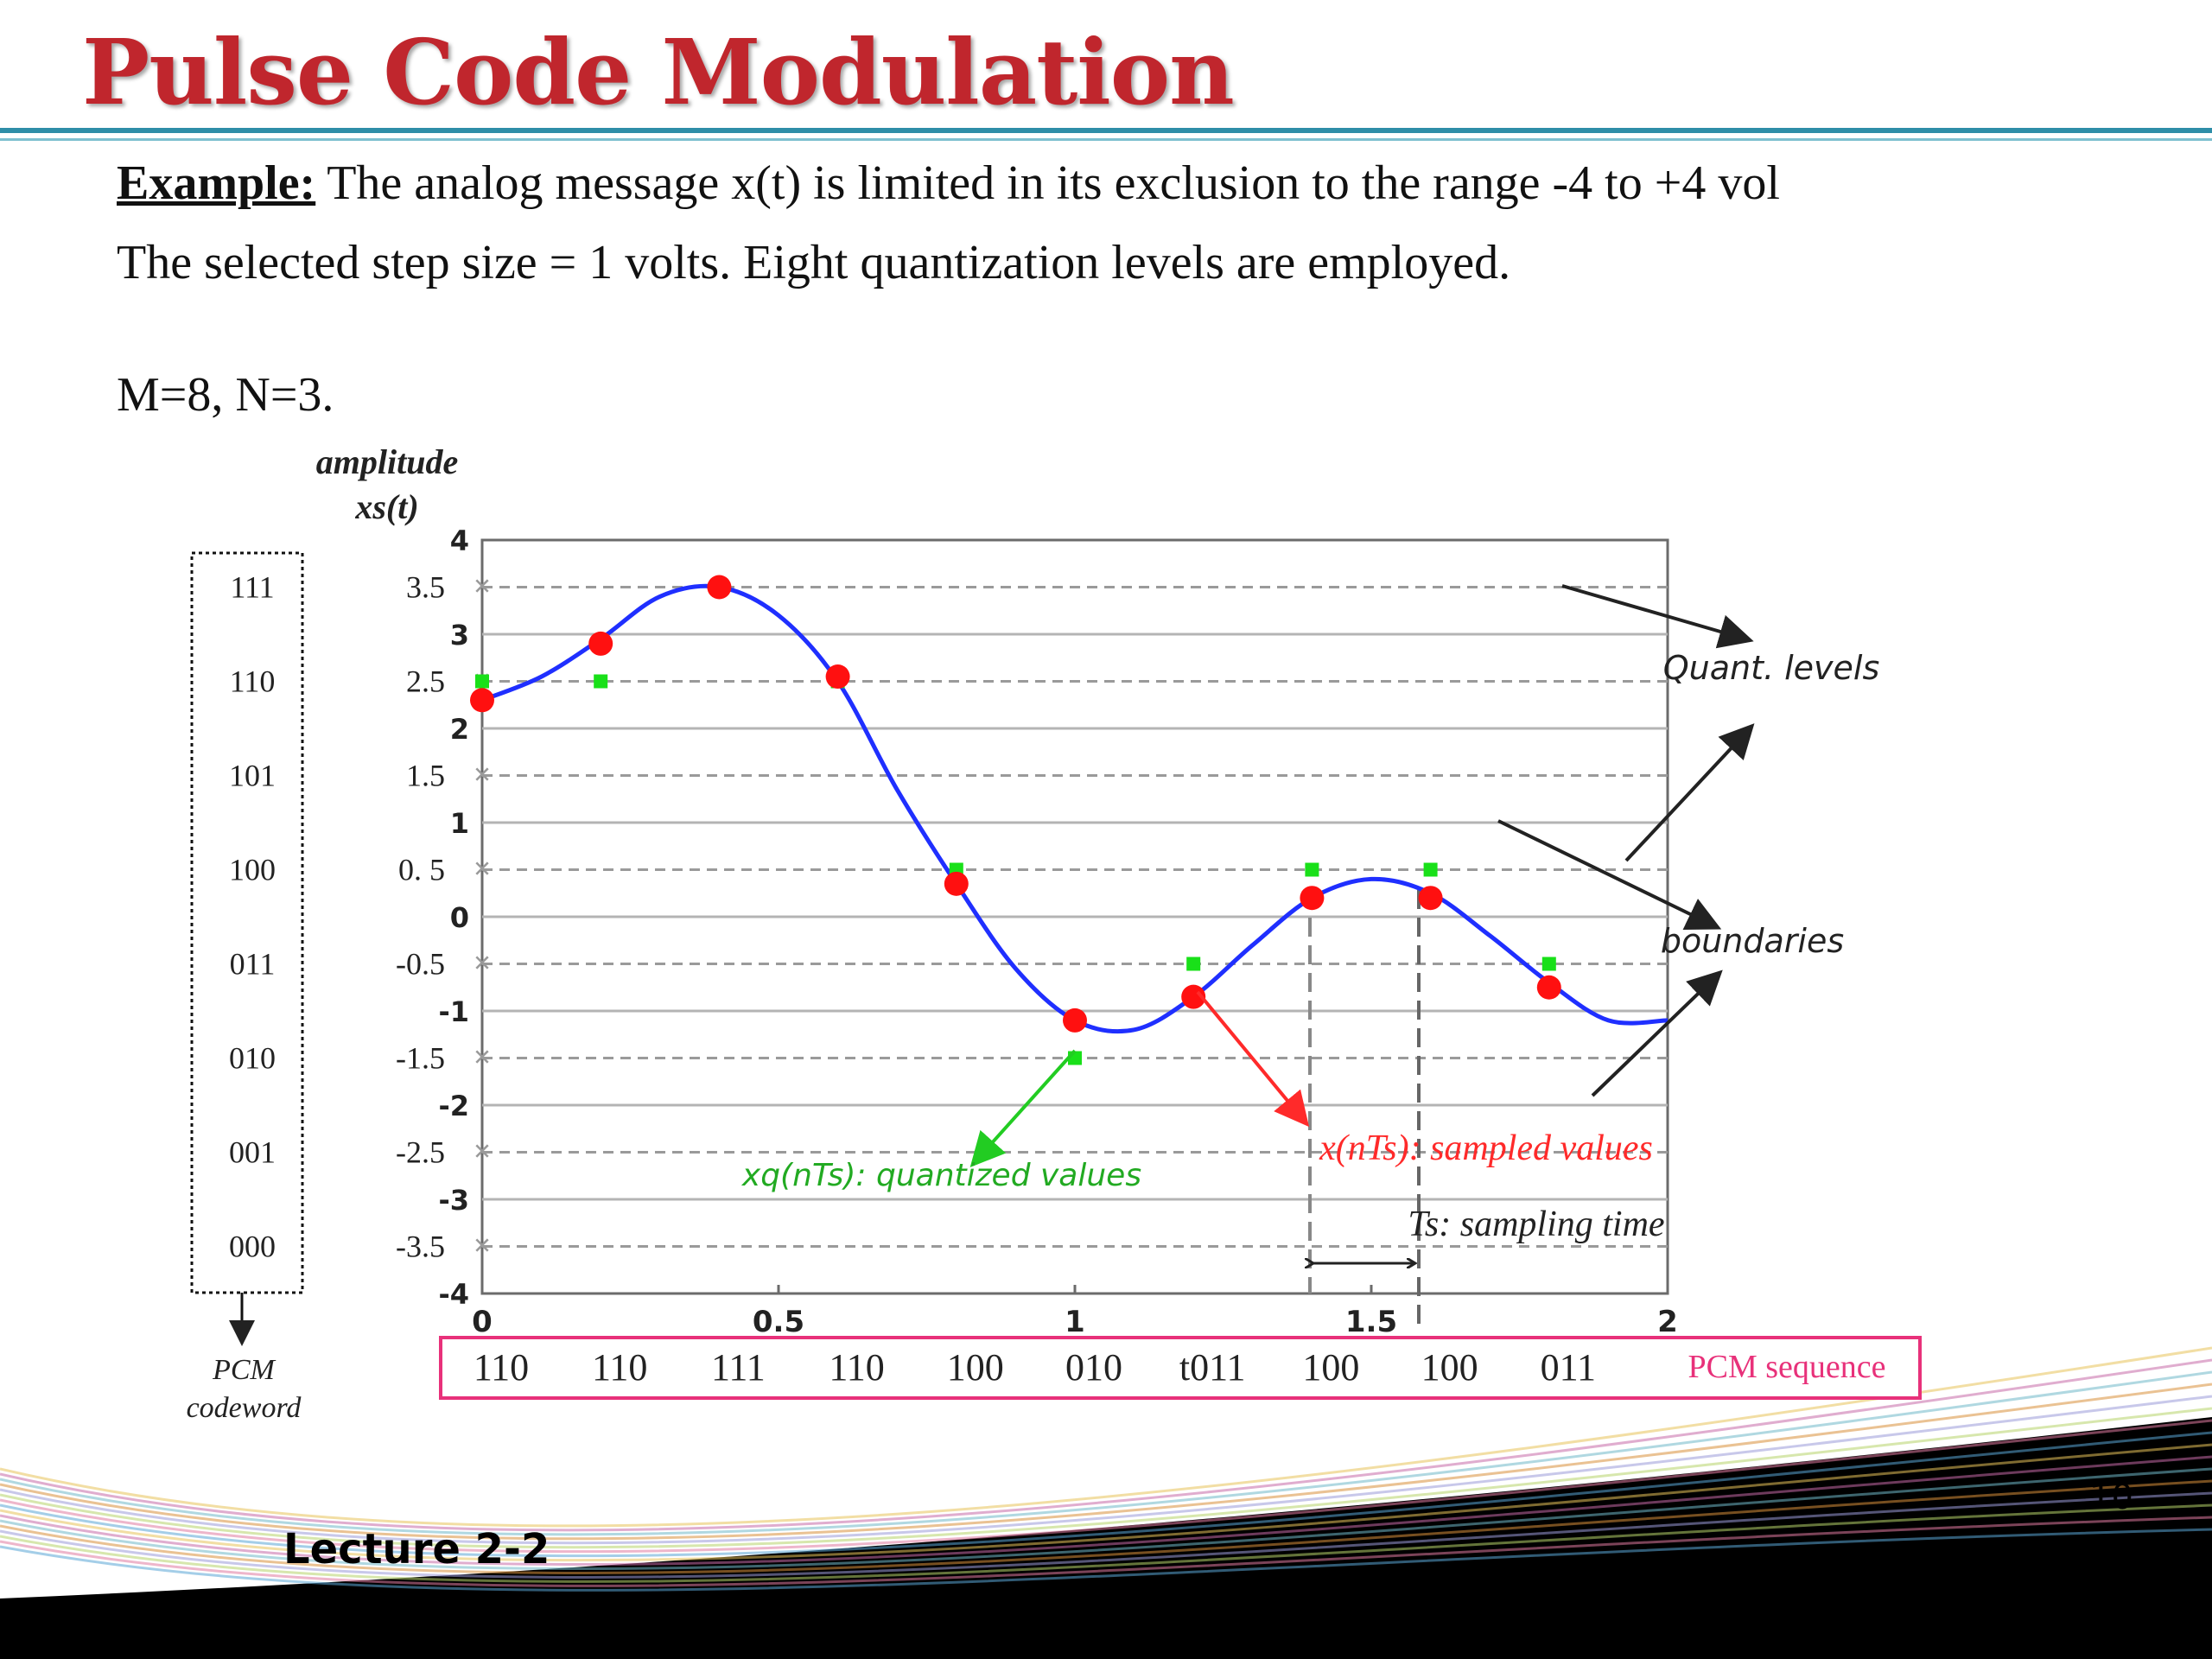 The image size is (2212, 1659). What do you see at coordinates (1568, 1367) in the screenshot?
I see `pcm-sequence-code: 011` at bounding box center [1568, 1367].